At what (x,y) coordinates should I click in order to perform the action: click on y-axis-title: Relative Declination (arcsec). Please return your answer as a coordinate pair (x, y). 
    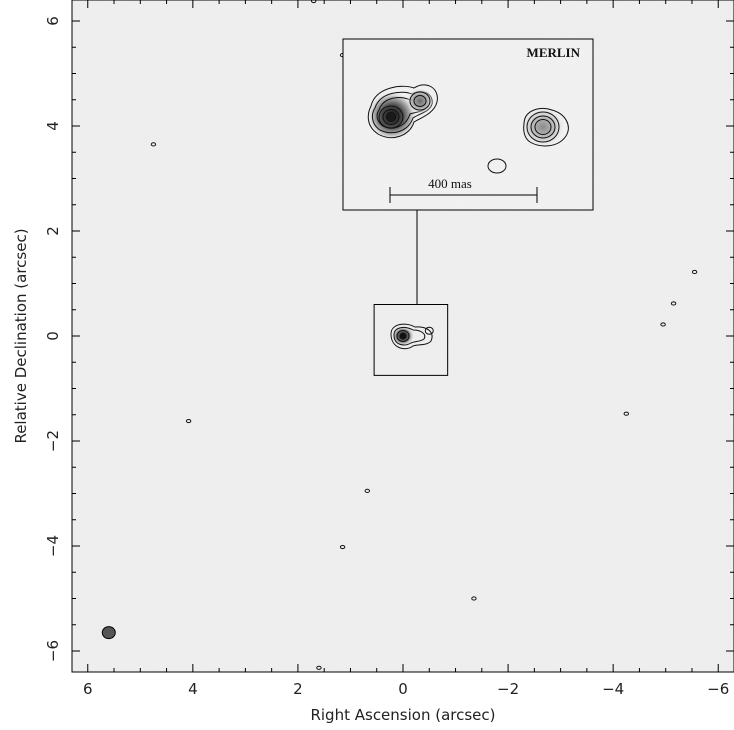
    Looking at the image, I should click on (21, 335).